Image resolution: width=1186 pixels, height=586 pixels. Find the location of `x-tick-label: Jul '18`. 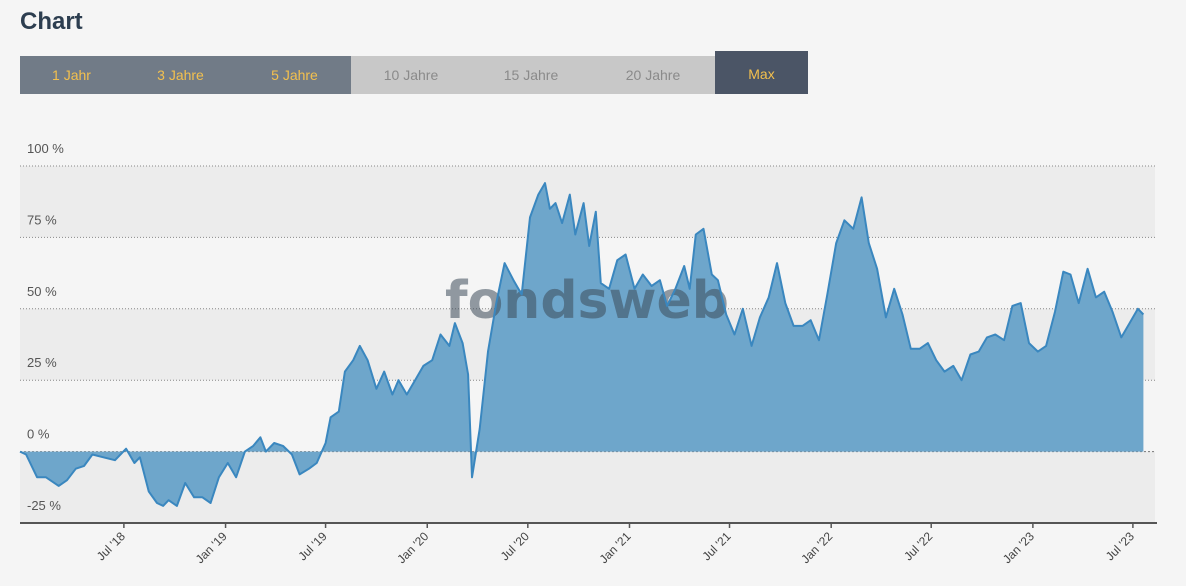

x-tick-label: Jul '18 is located at coordinates (111, 546).